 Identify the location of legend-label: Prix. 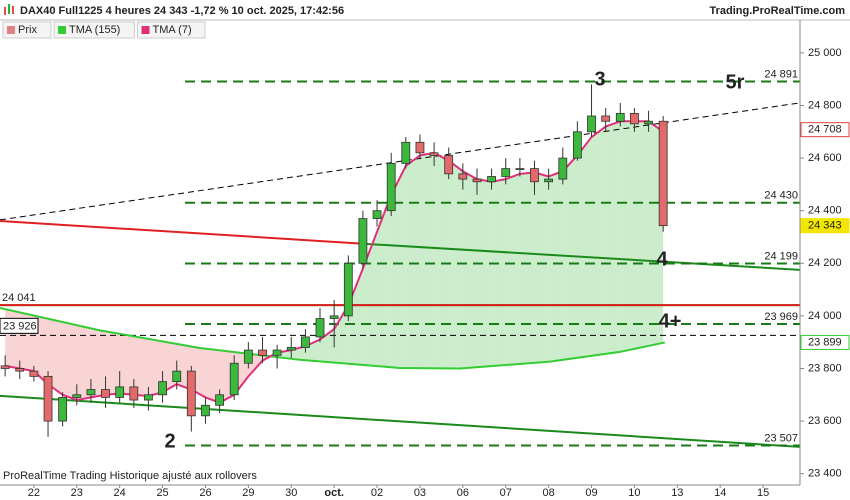
(27, 30).